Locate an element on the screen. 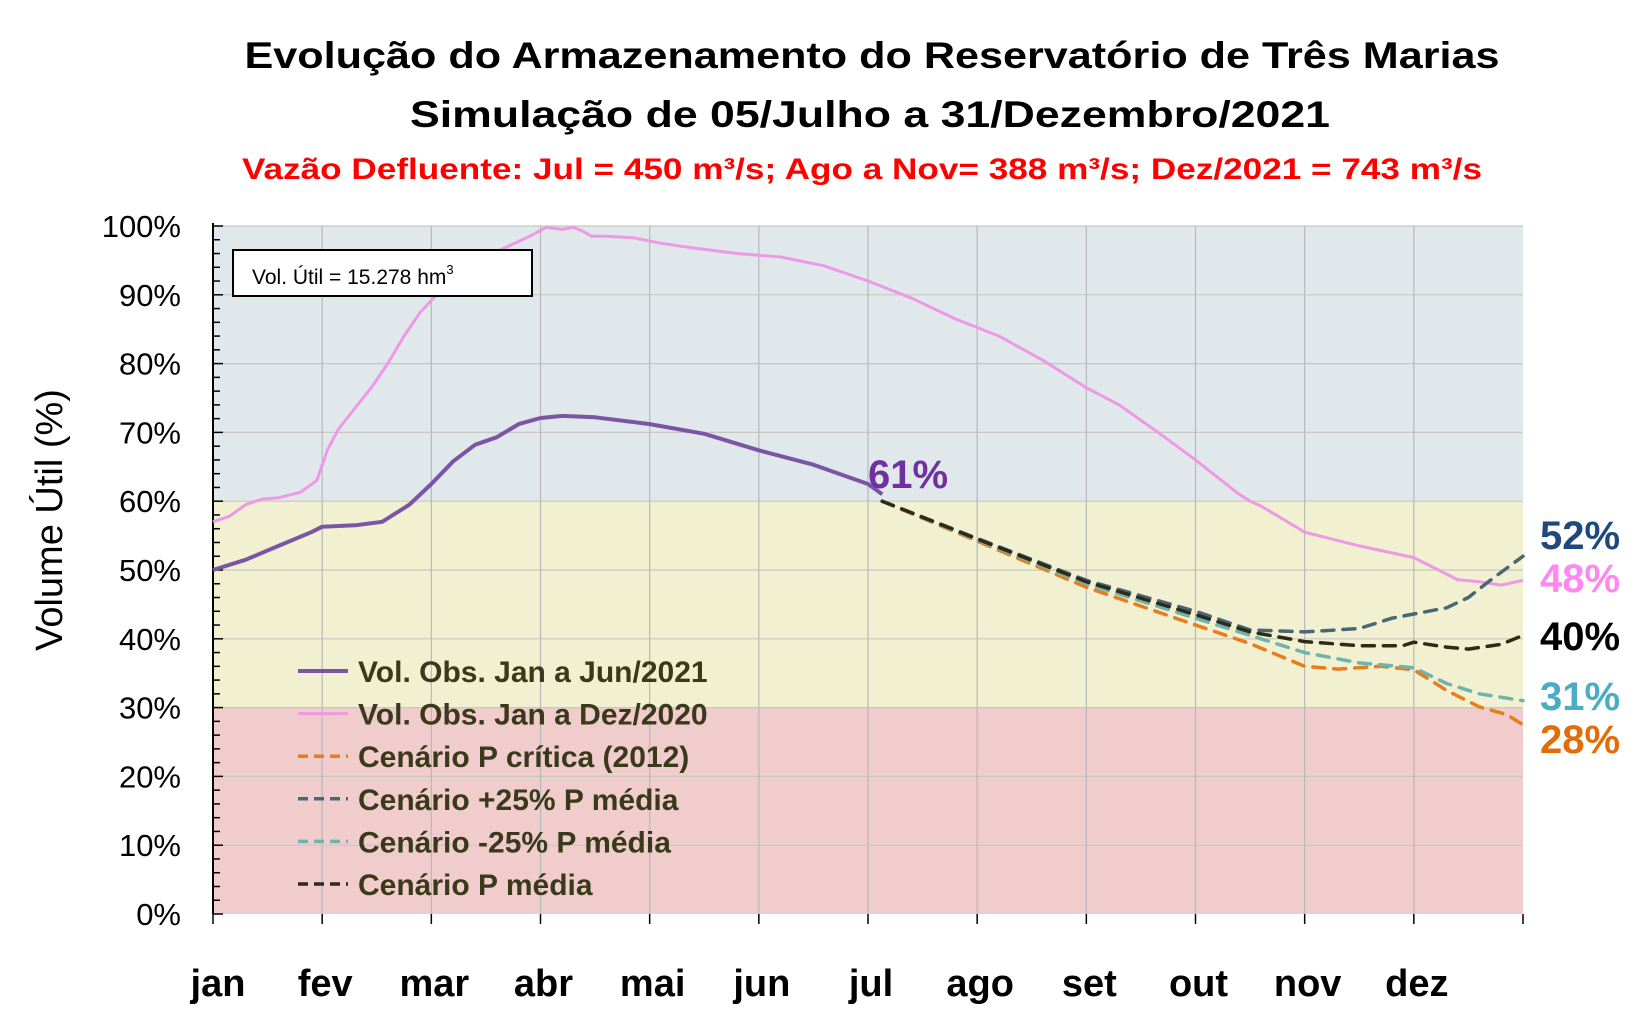  y-tick-label: 30% is located at coordinates (150, 708).